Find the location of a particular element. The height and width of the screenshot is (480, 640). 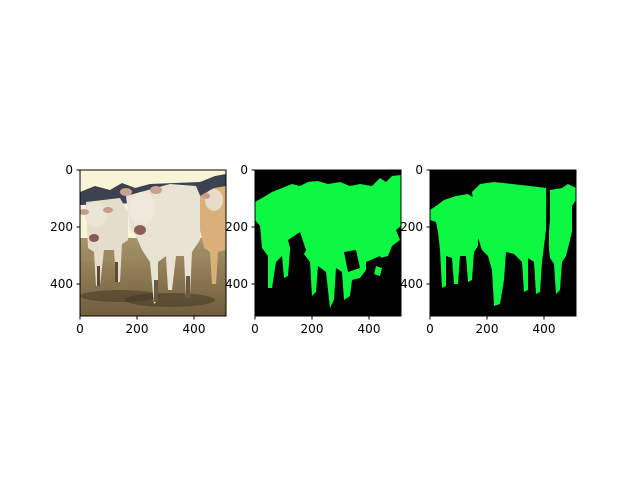

cattle-photo is located at coordinates (153, 243).